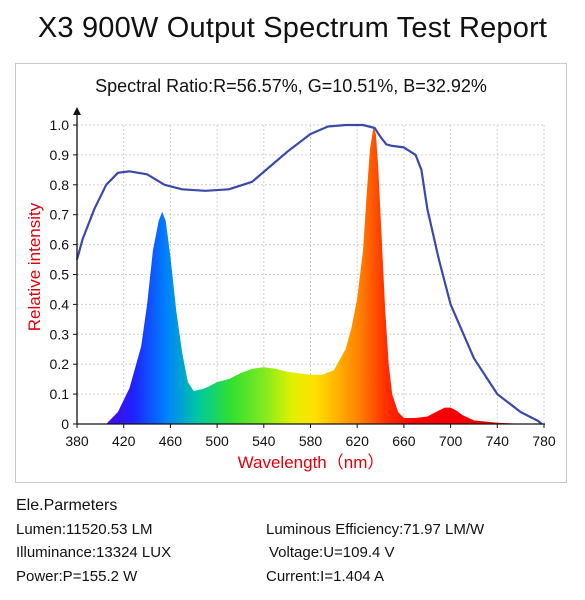  I want to click on x-tick-label: 700, so click(451, 441).